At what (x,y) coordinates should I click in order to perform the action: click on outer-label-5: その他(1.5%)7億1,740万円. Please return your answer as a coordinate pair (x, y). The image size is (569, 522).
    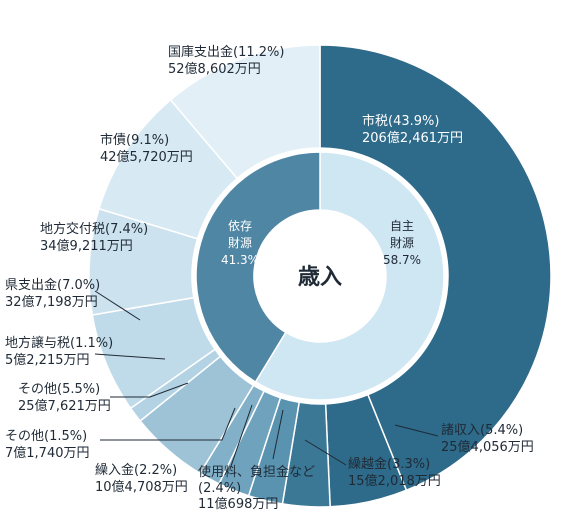
    Looking at the image, I should click on (120, 434).